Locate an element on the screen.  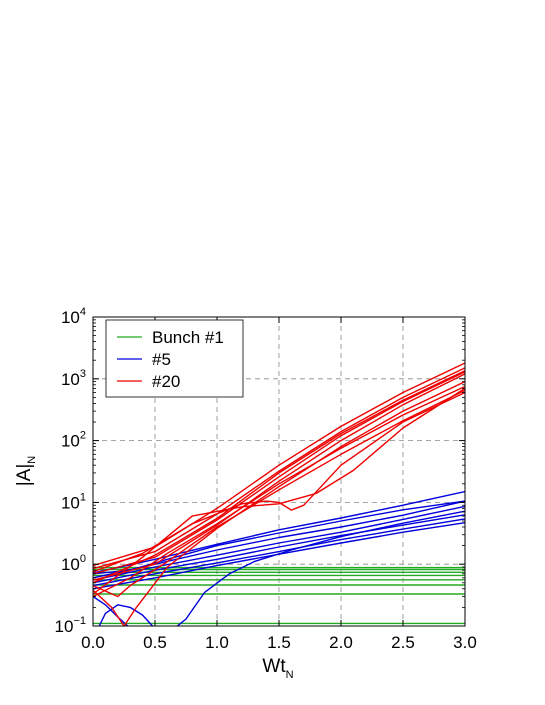
legend-label-5: #5 is located at coordinates (161, 359).